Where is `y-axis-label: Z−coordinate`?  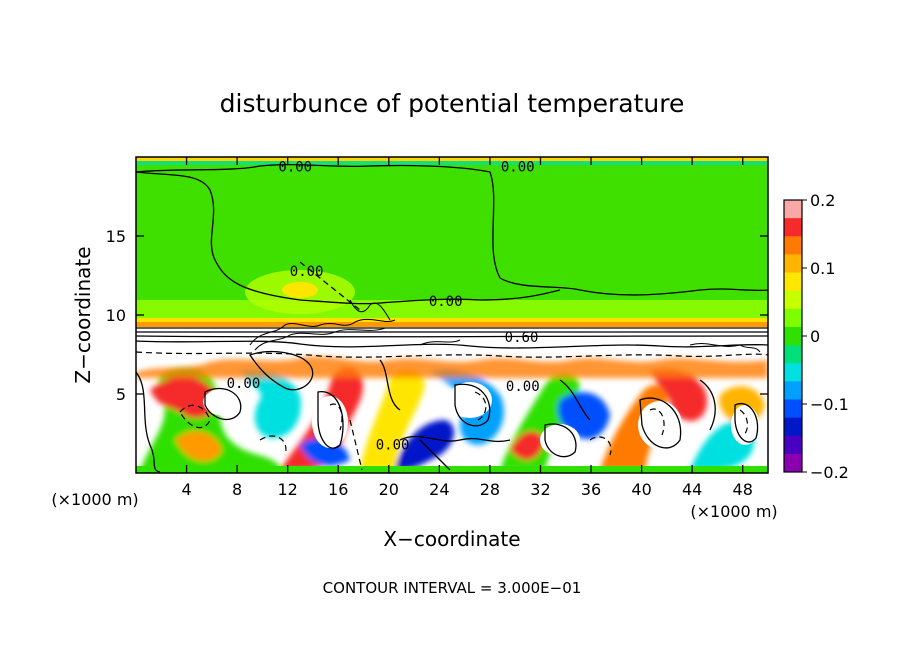
y-axis-label: Z−coordinate is located at coordinates (83, 314).